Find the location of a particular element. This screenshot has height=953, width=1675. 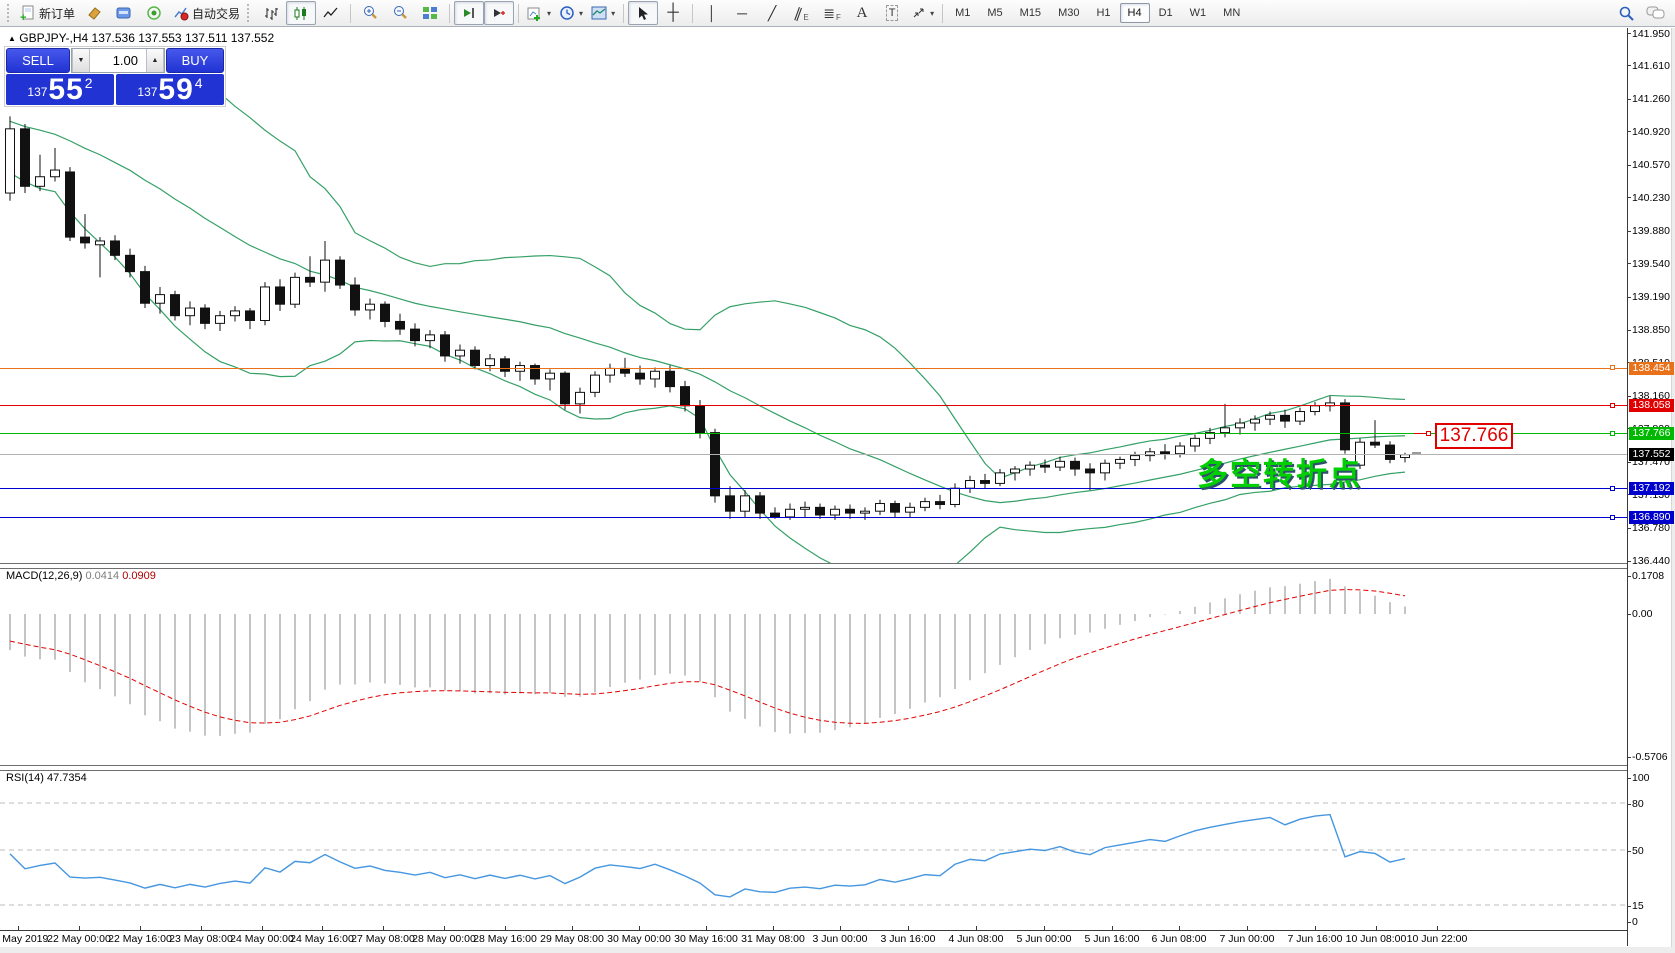

tf-button-M1: M1 is located at coordinates (963, 13).